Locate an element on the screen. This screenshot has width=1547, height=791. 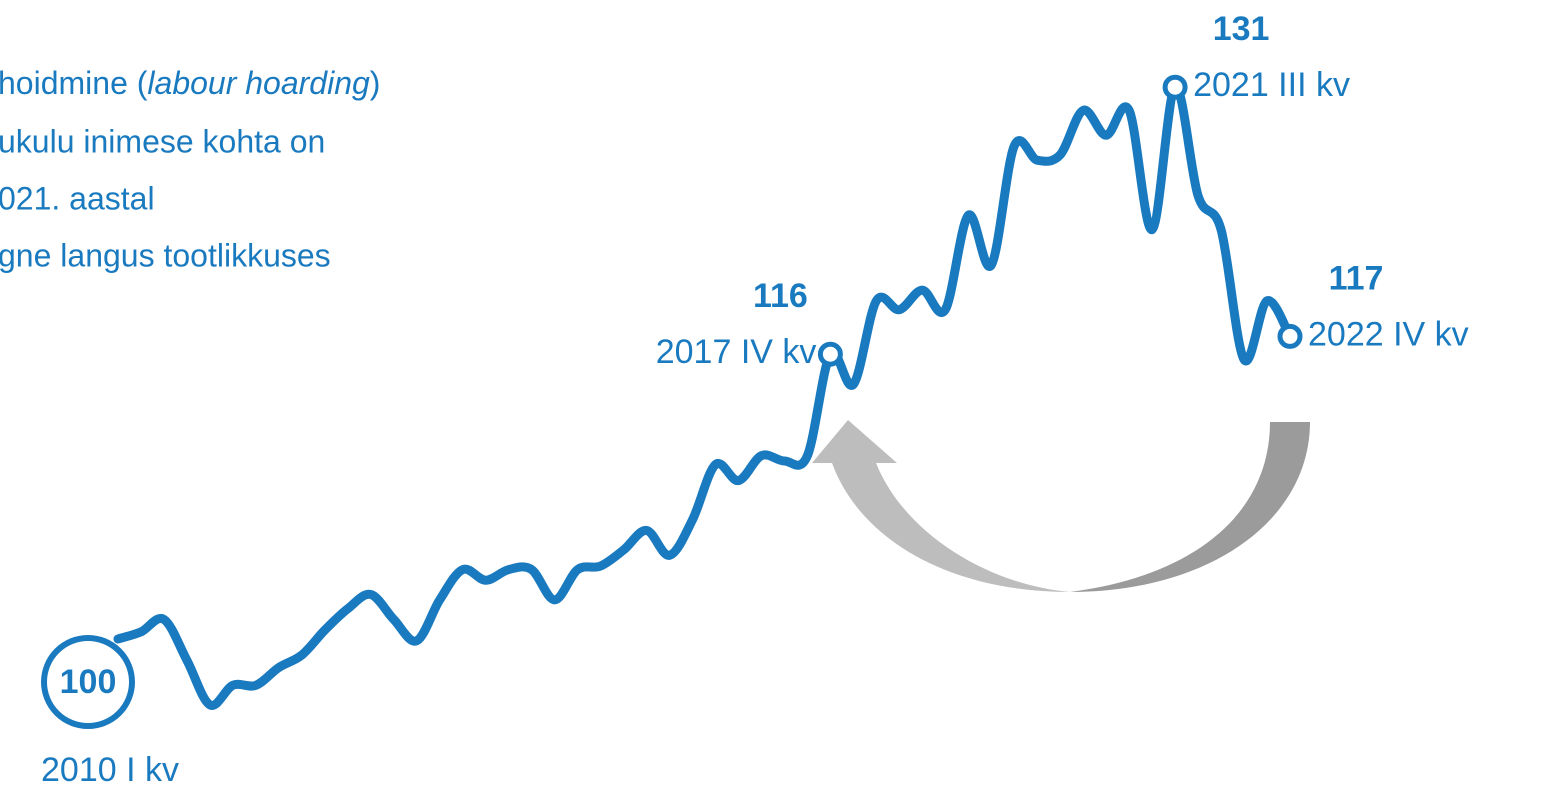
annotation-text: labour hoarding is located at coordinates (258, 83).